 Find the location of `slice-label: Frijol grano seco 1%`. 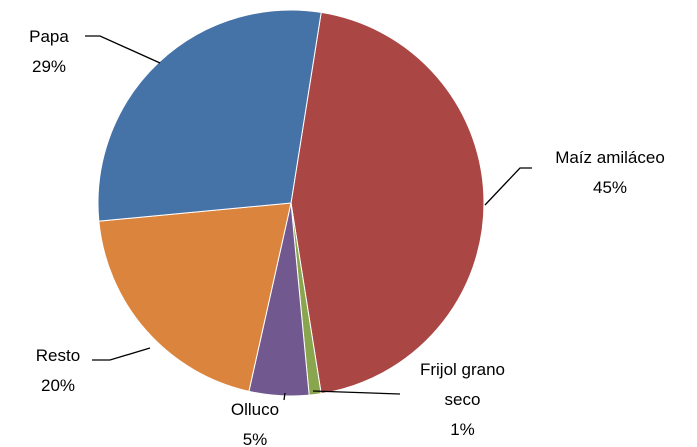

slice-label: Frijol grano seco 1% is located at coordinates (462, 400).